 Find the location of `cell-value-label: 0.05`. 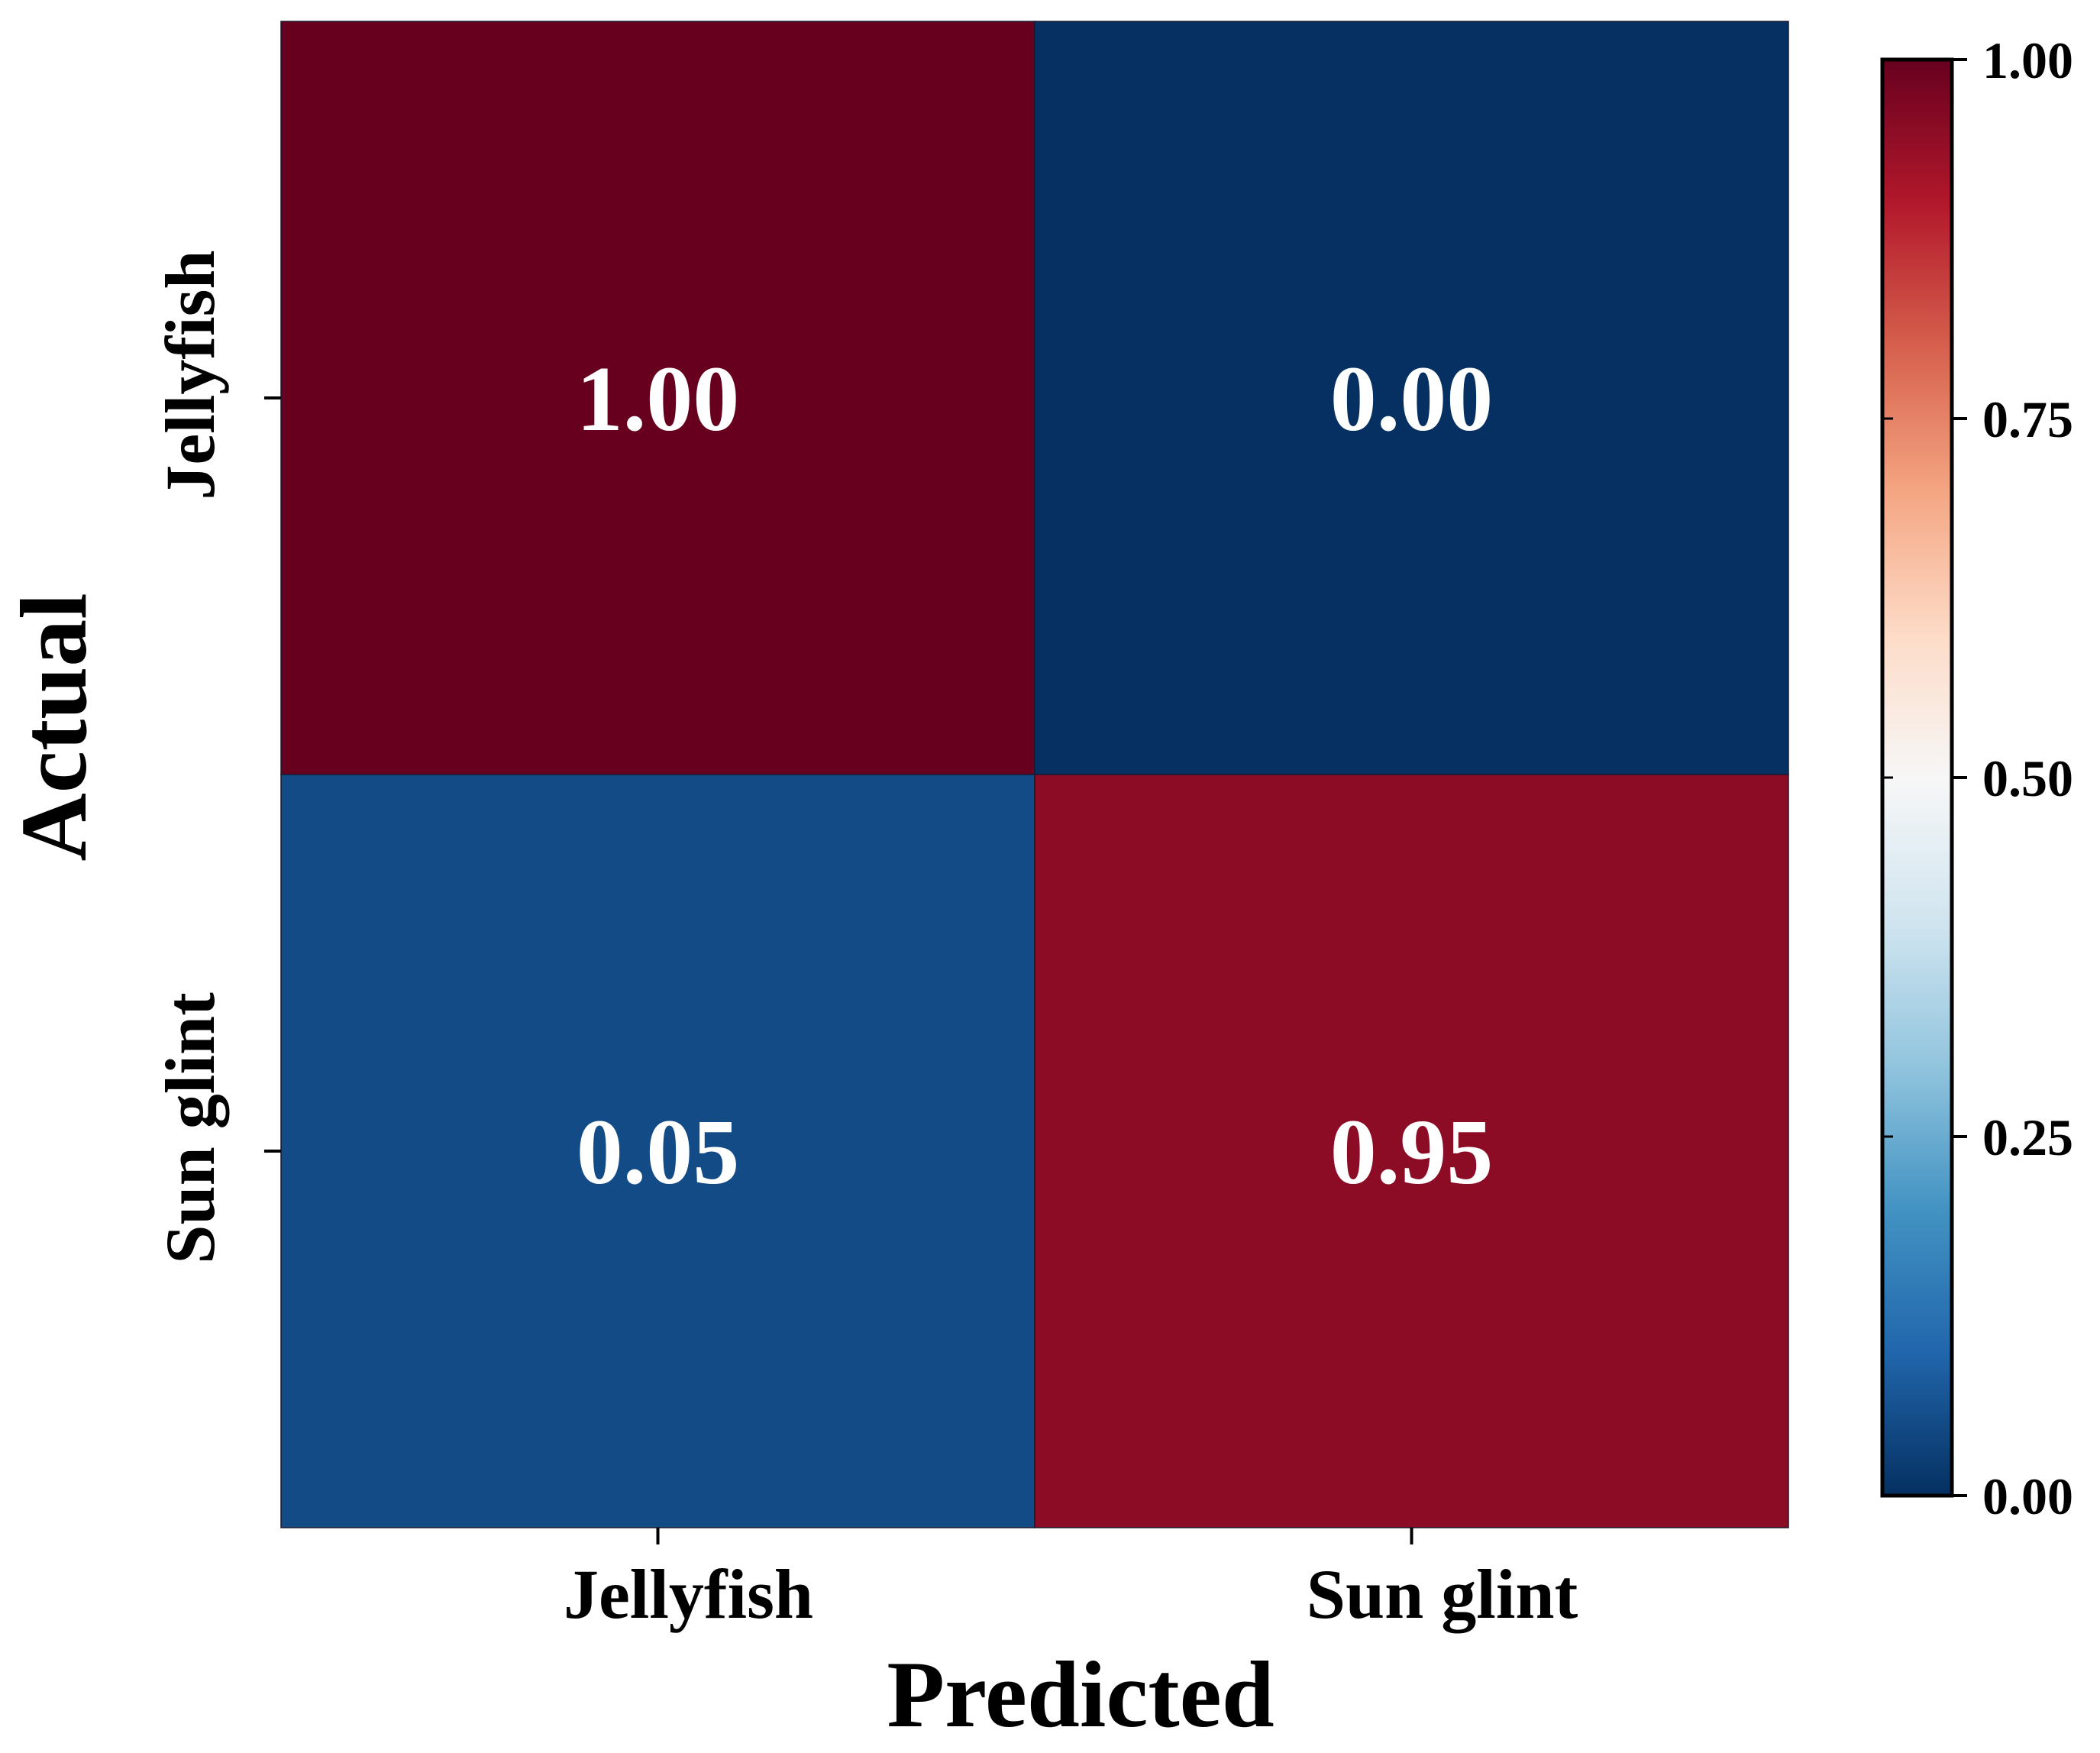

cell-value-label: 0.05 is located at coordinates (658, 1152).